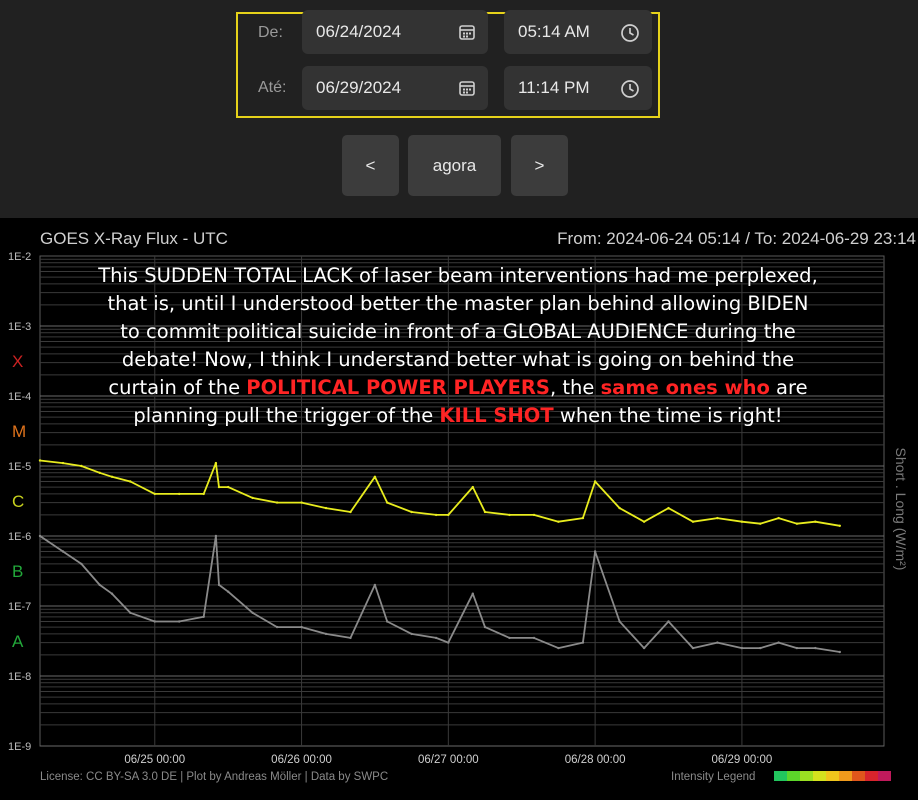 The image size is (918, 800). What do you see at coordinates (595, 760) in the screenshot?
I see `x-tick-label: 06/28 00:00` at bounding box center [595, 760].